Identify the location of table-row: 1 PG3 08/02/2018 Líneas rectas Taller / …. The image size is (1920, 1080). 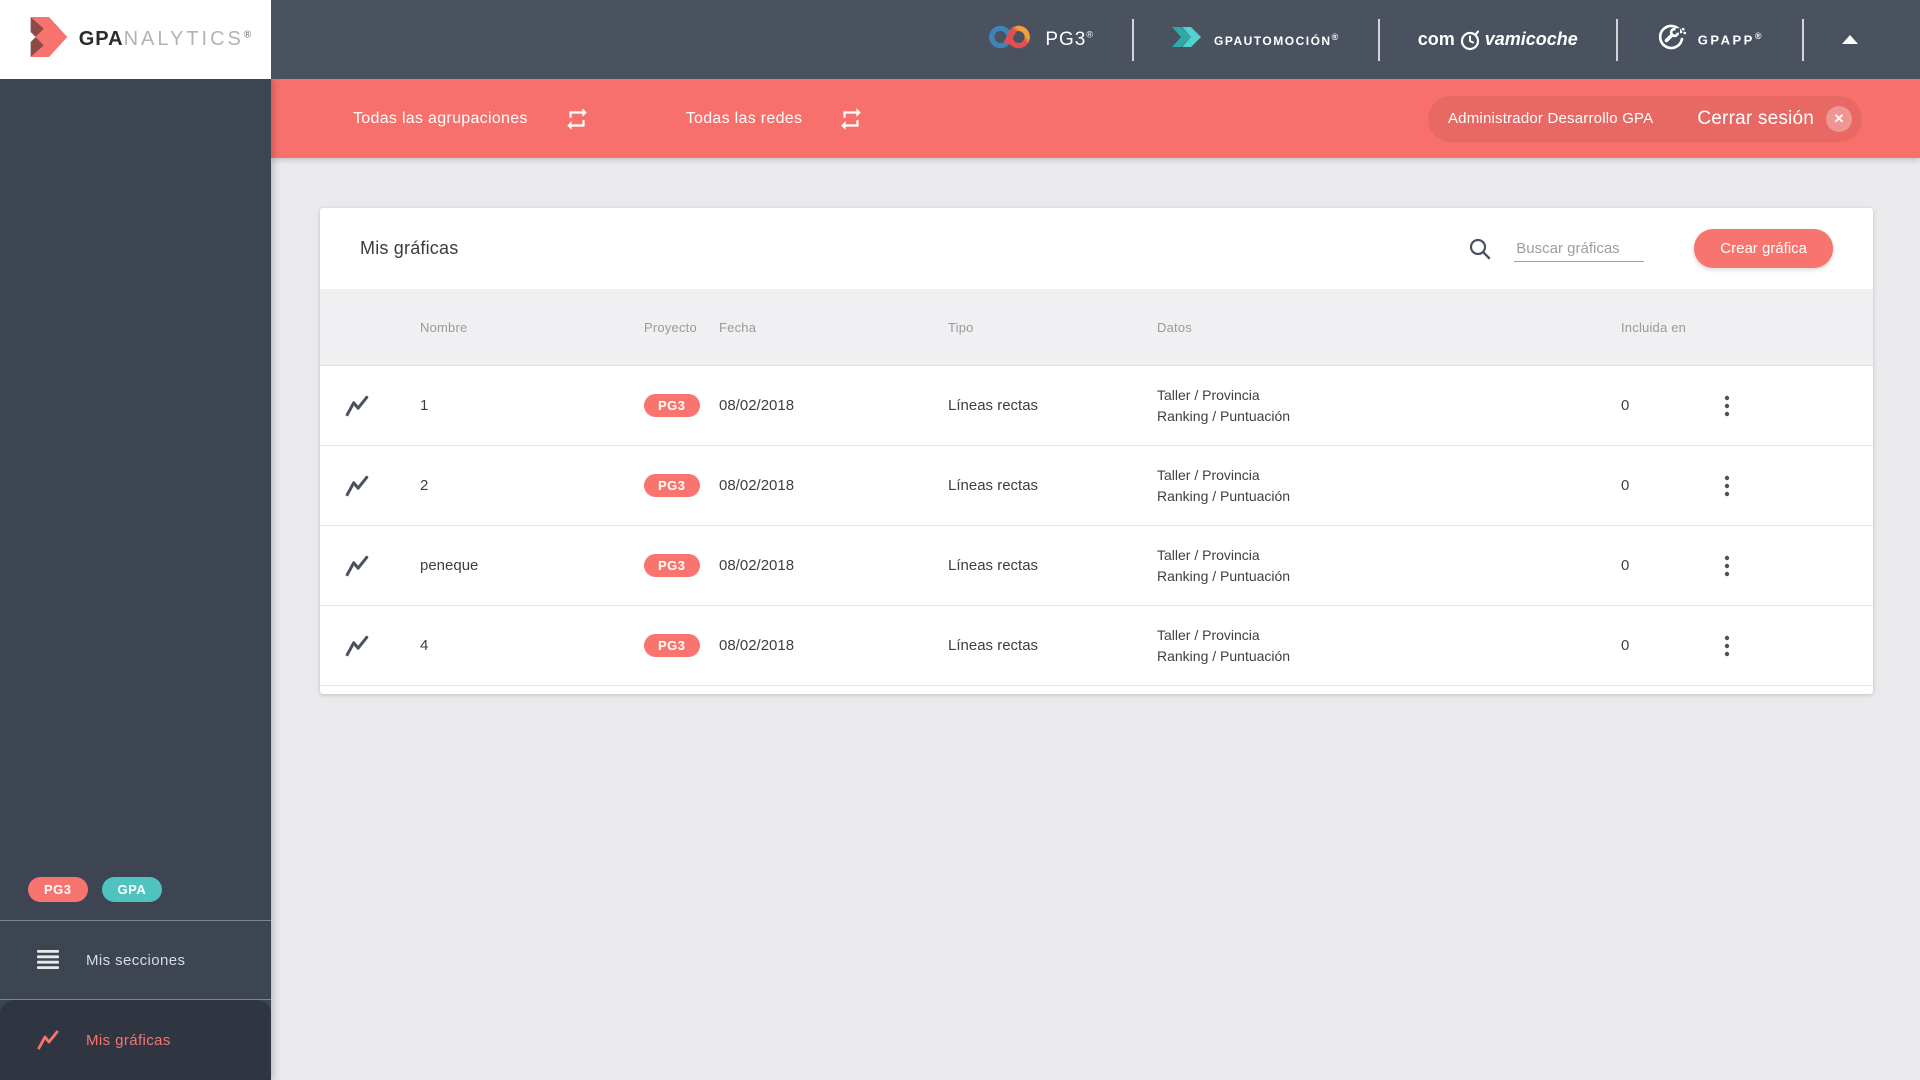
(1096, 406).